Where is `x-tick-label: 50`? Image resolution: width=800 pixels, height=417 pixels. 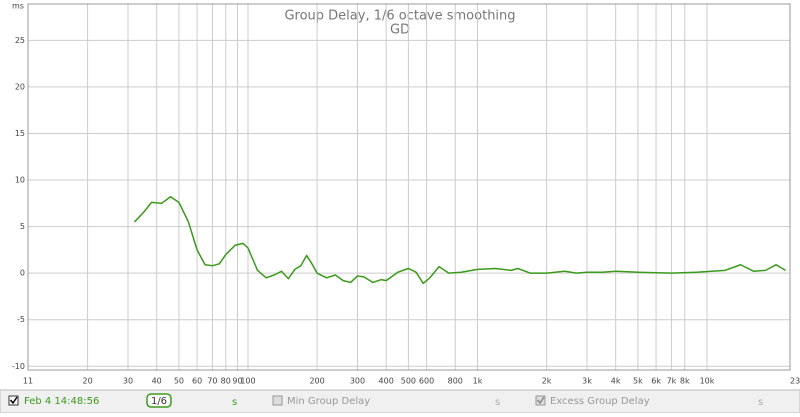 x-tick-label: 50 is located at coordinates (179, 381).